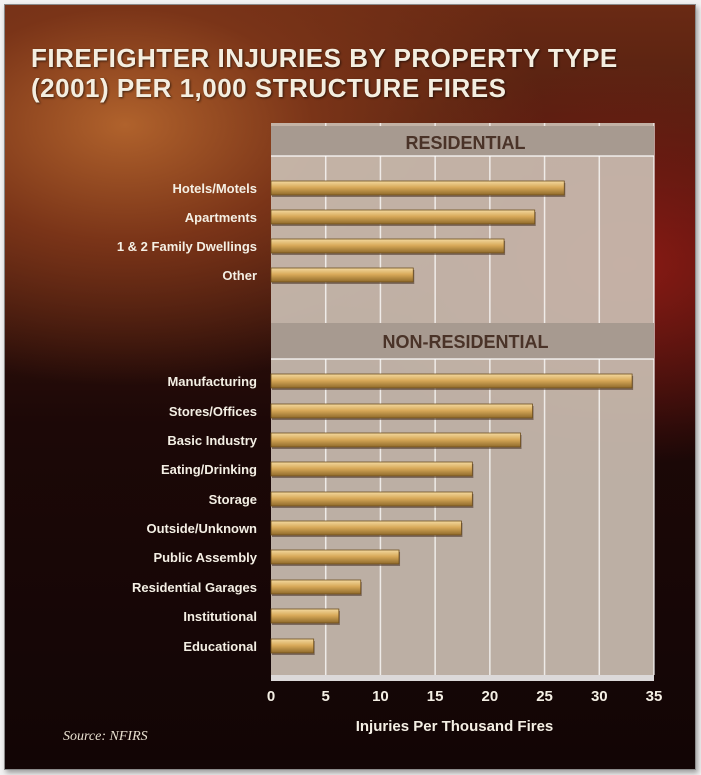 The image size is (701, 775). I want to click on category-label: Other, so click(239, 275).